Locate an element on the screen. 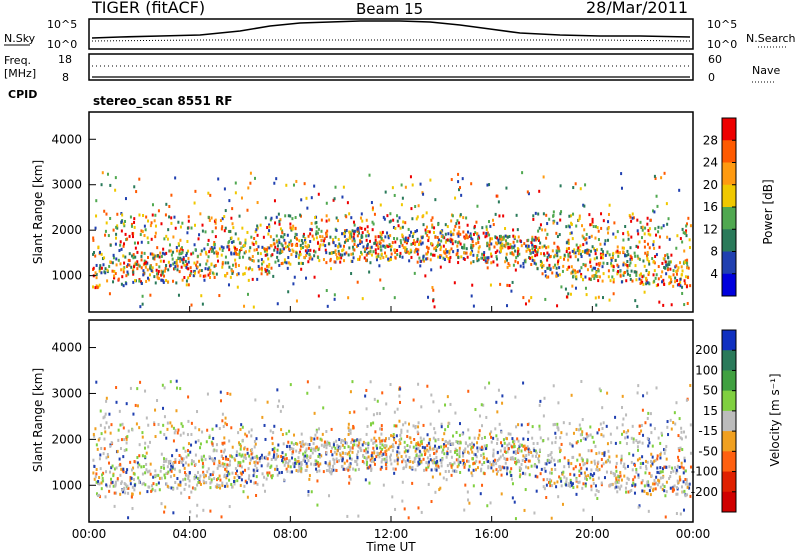 The height and width of the screenshot is (554, 800). nave-label: Nave is located at coordinates (766, 70).